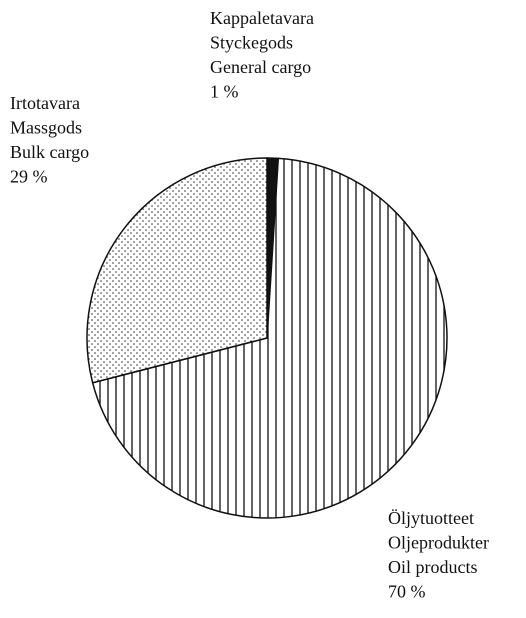  I want to click on slice-label: Kappaletavara, so click(262, 18).